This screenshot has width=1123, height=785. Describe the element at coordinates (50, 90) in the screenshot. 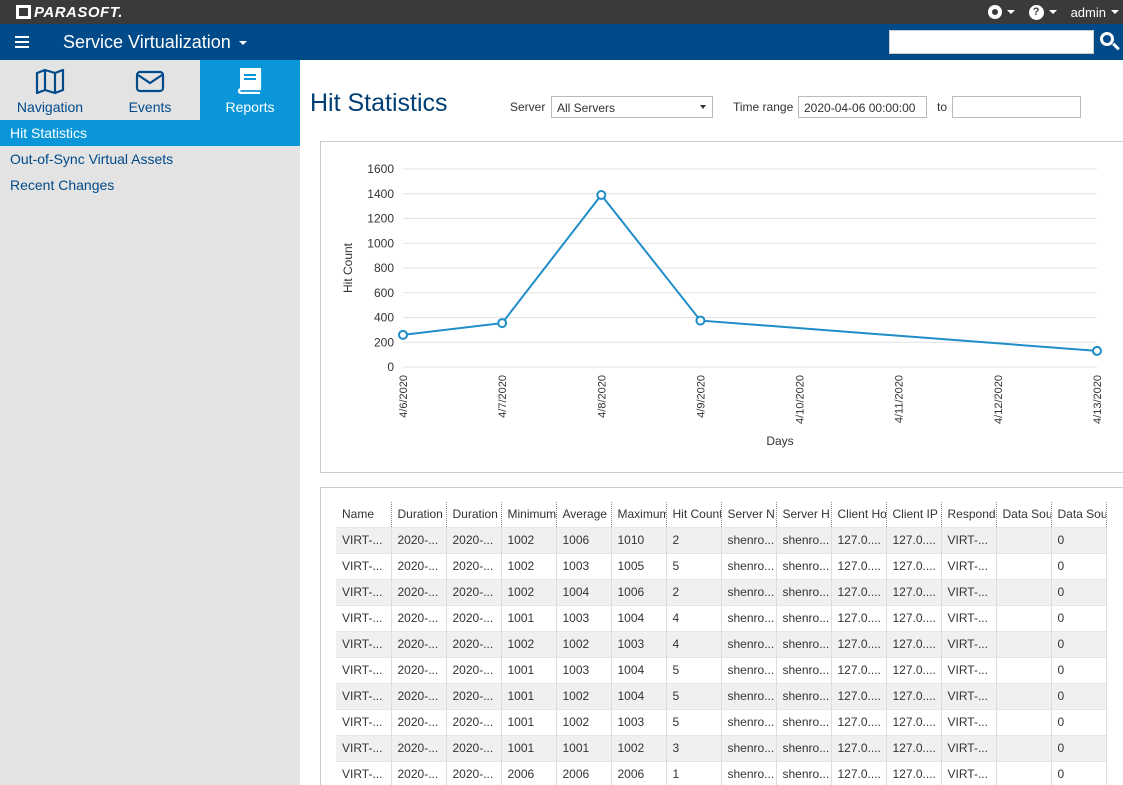

I see `tab-navigation: Navigation` at that location.